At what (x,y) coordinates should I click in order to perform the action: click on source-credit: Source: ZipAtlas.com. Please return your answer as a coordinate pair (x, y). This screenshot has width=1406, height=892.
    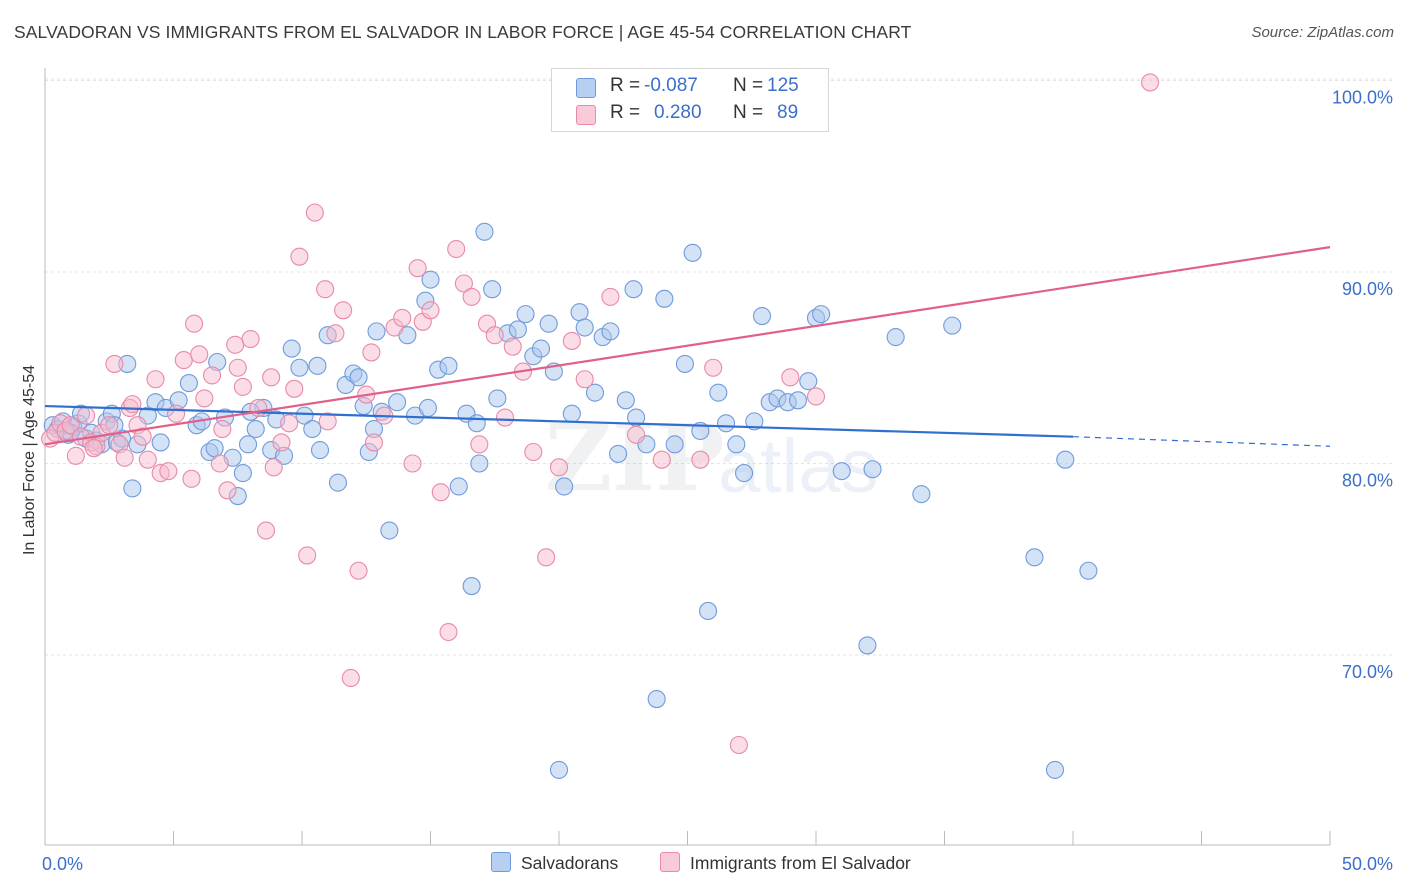
    Looking at the image, I should click on (1322, 32).